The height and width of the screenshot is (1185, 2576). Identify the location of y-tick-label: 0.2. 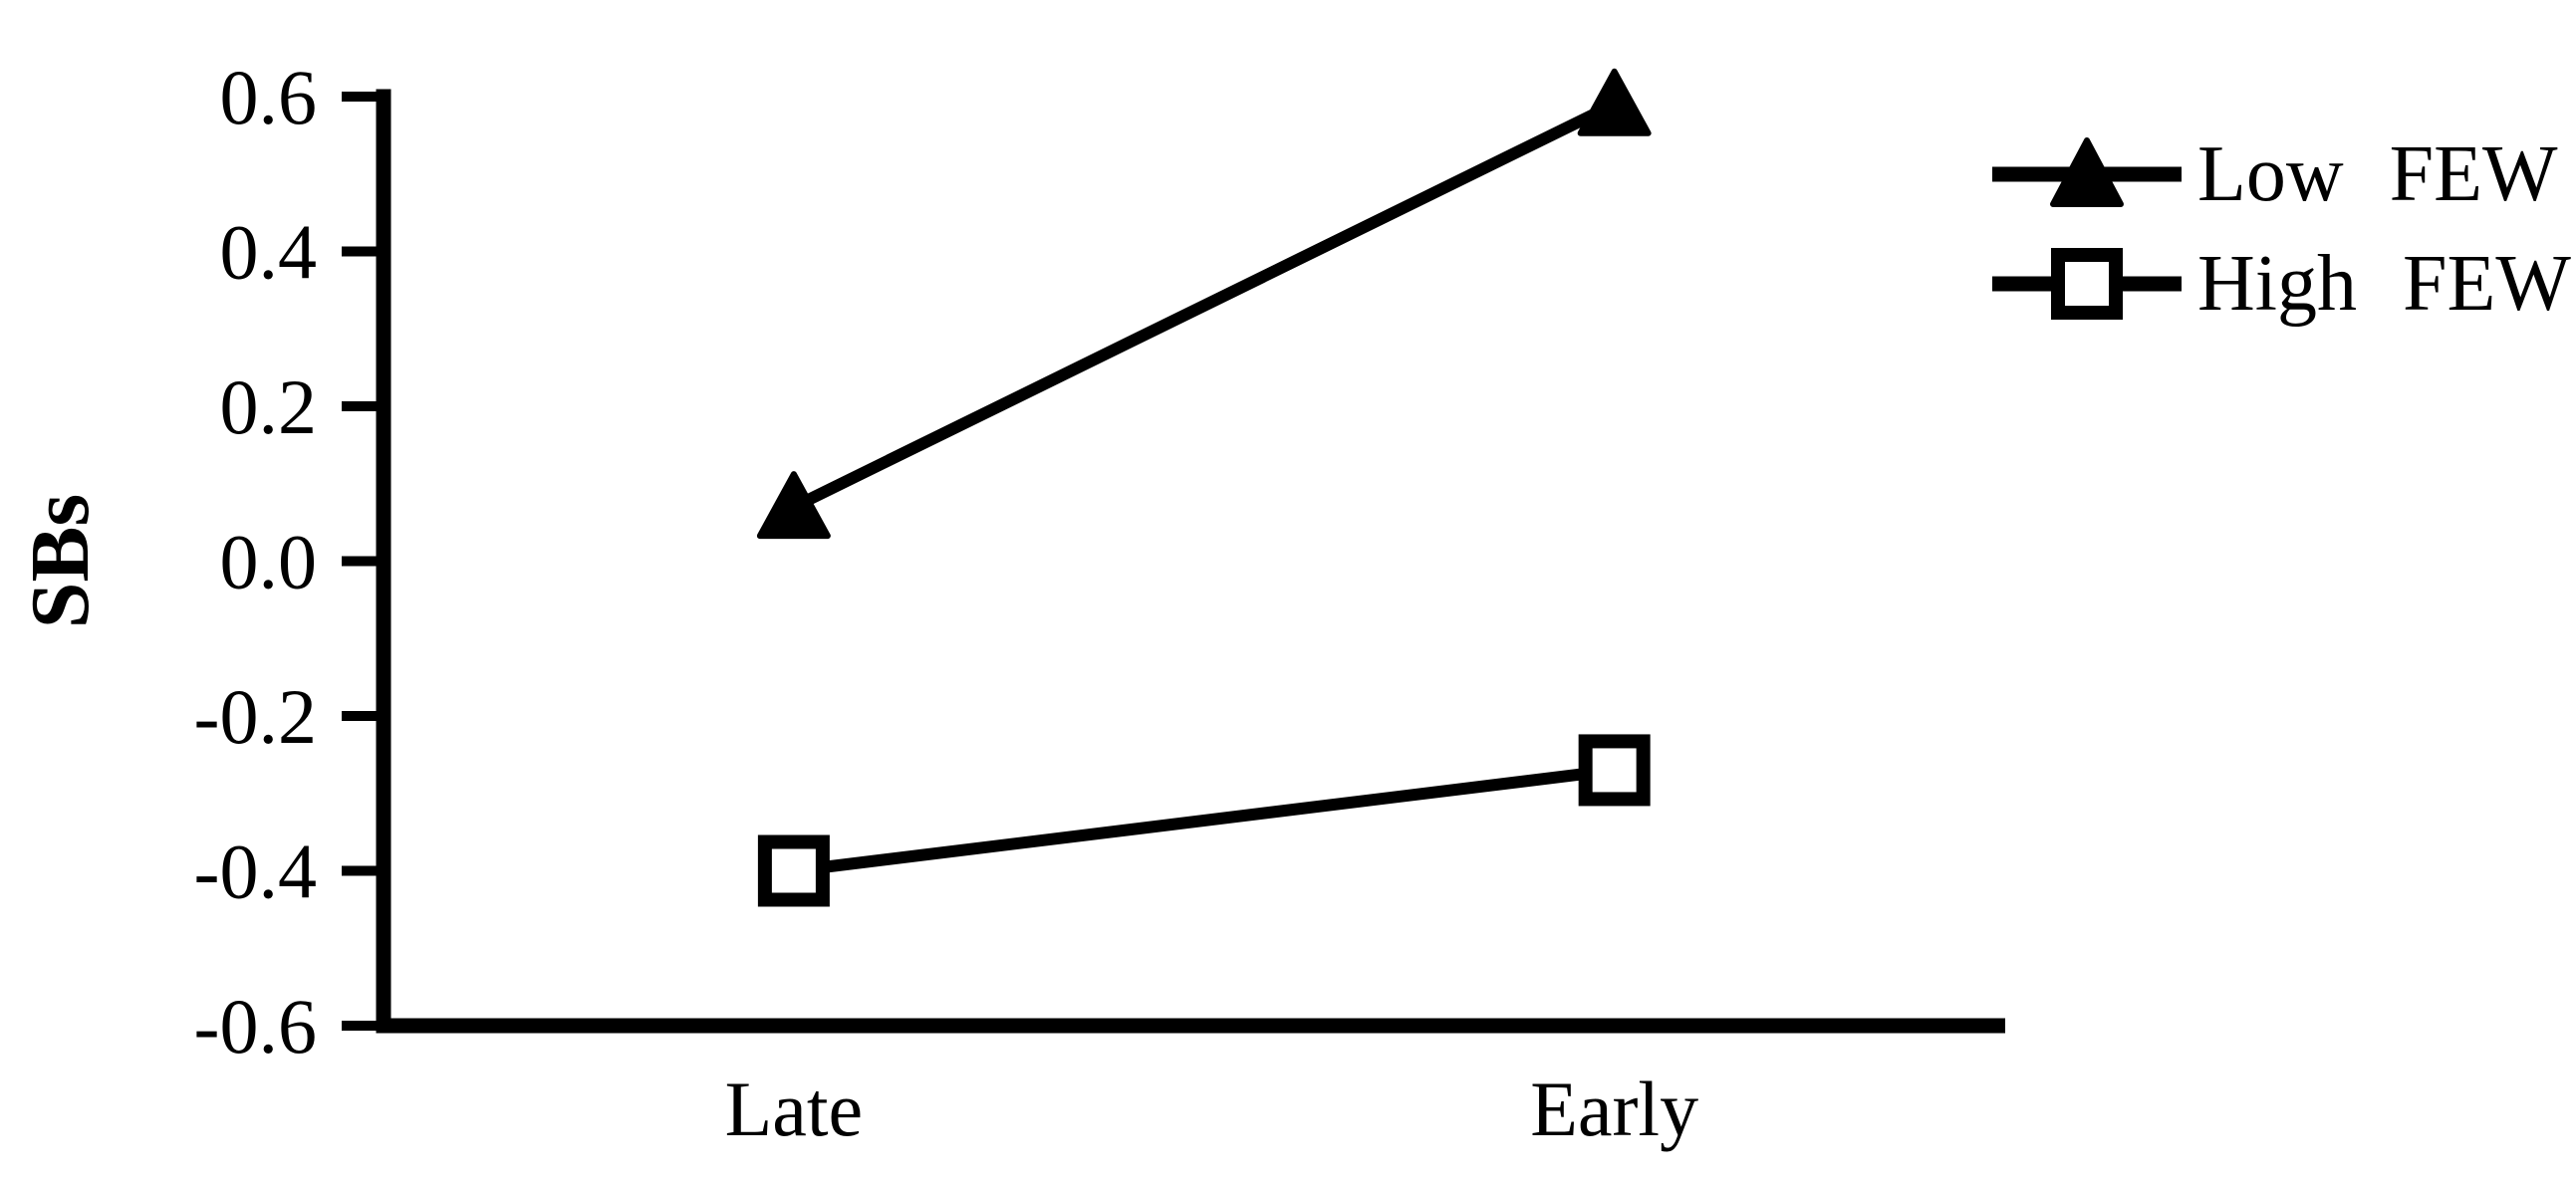
(269, 406).